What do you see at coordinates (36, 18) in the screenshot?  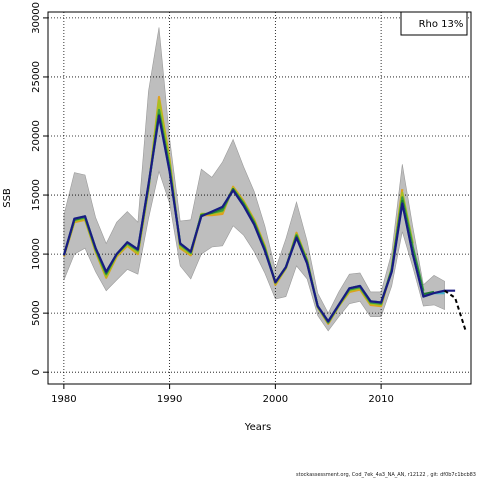 I see `y-tick-label: 30000` at bounding box center [36, 18].